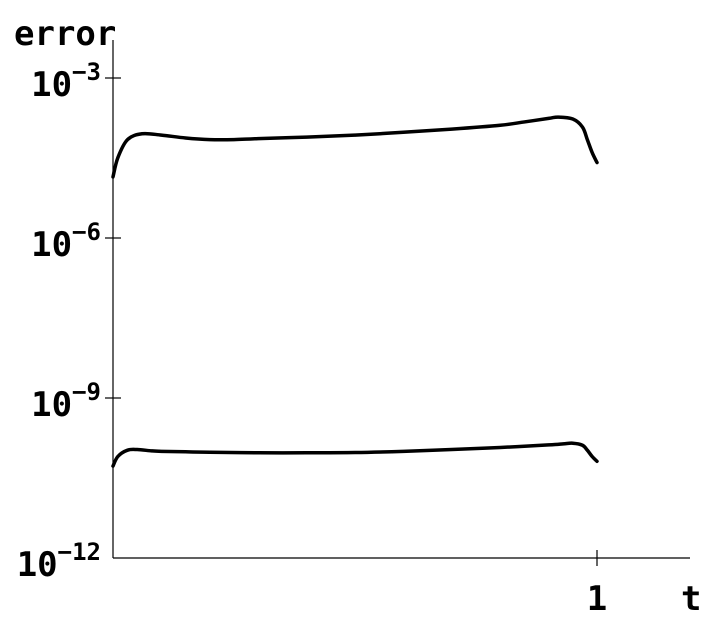 The width and height of the screenshot is (704, 622). I want to click on x-axis-label: t, so click(691, 599).